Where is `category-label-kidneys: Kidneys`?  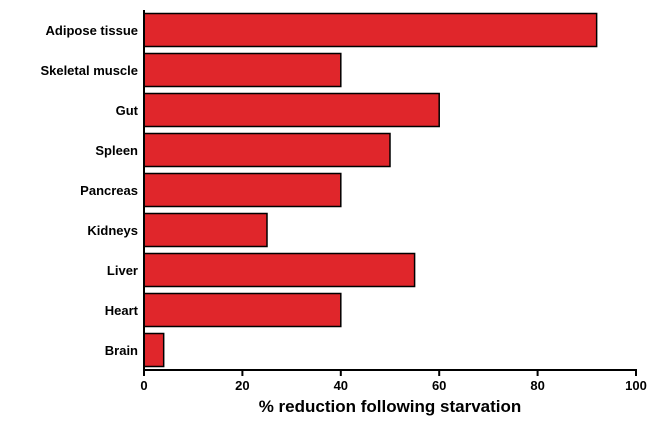
category-label-kidneys: Kidneys is located at coordinates (112, 230).